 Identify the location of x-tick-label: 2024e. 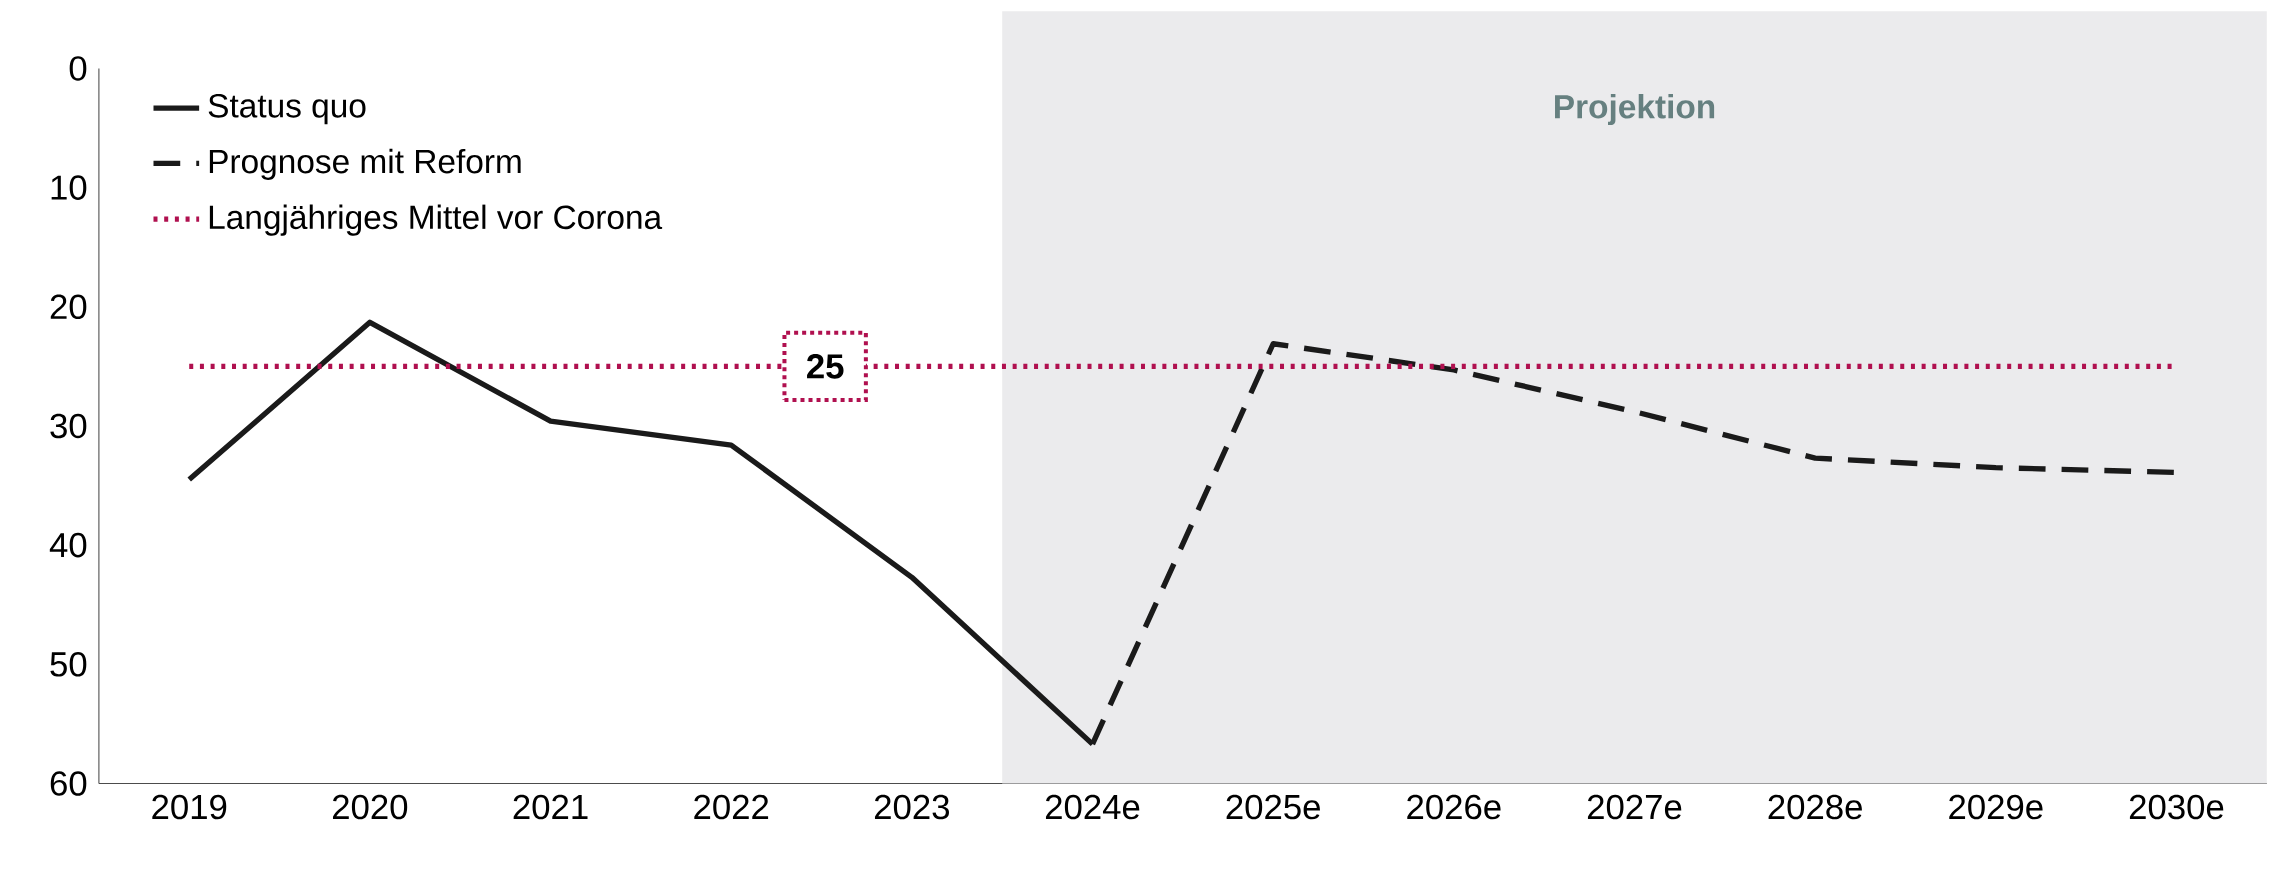
(1092, 807).